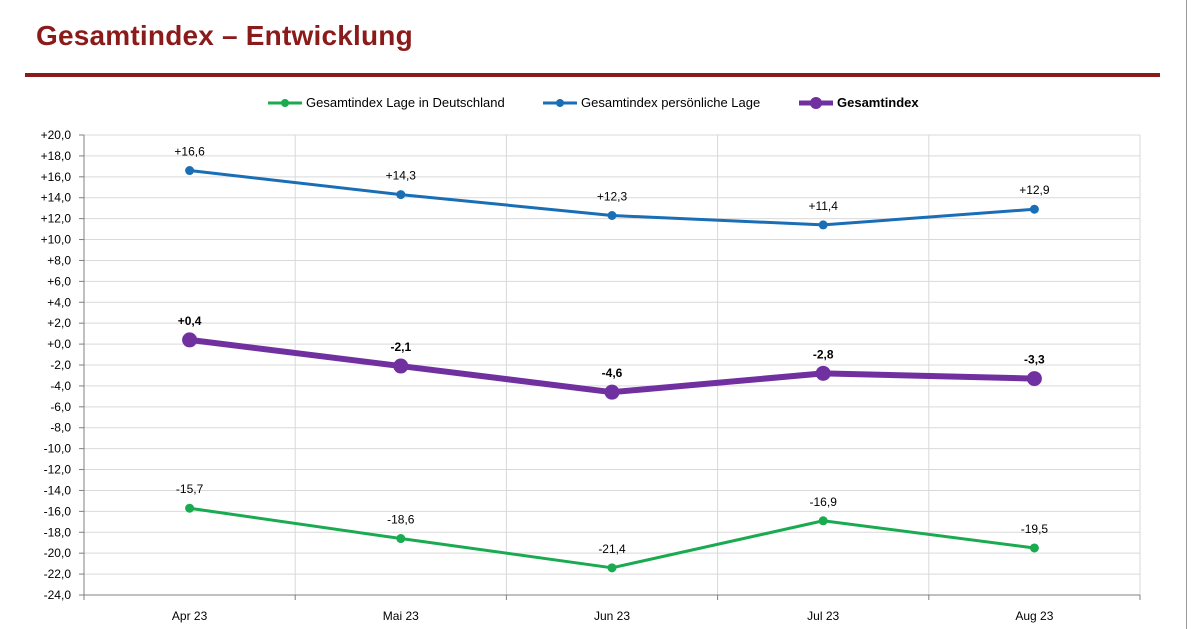 Image resolution: width=1193 pixels, height=629 pixels. What do you see at coordinates (56, 240) in the screenshot?
I see `y-tick-label: +10,0` at bounding box center [56, 240].